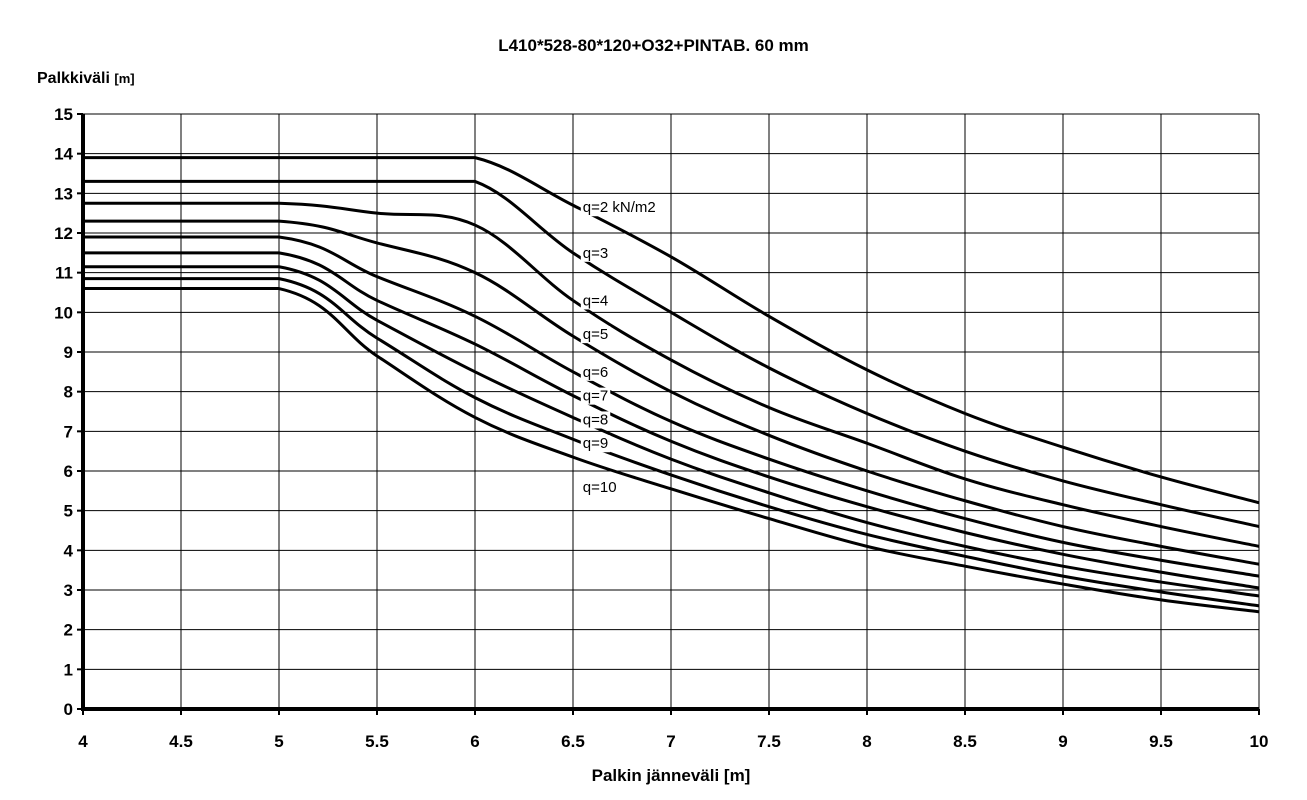 This screenshot has height=800, width=1307. I want to click on series-label-text: q=8, so click(595, 419).